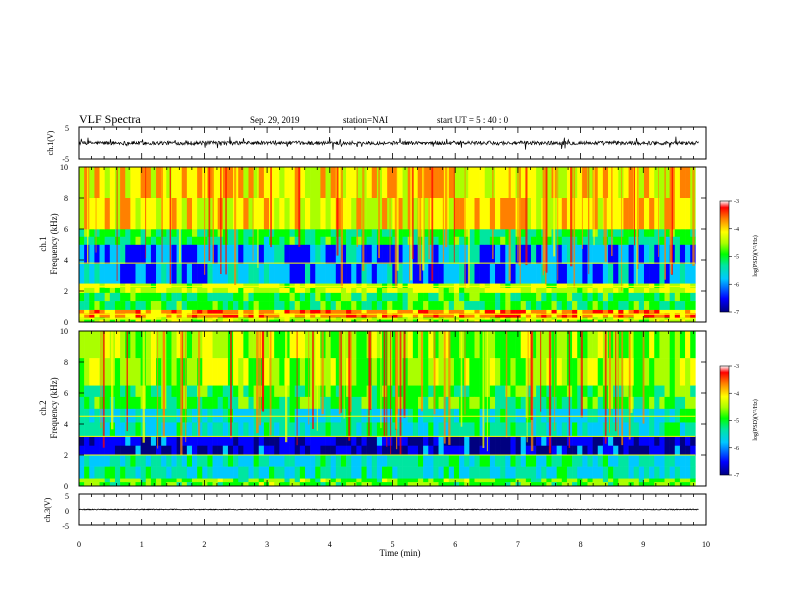 The image size is (792, 612). Describe the element at coordinates (67, 496) in the screenshot. I see `ytick-label-ch3-top: 5` at that location.